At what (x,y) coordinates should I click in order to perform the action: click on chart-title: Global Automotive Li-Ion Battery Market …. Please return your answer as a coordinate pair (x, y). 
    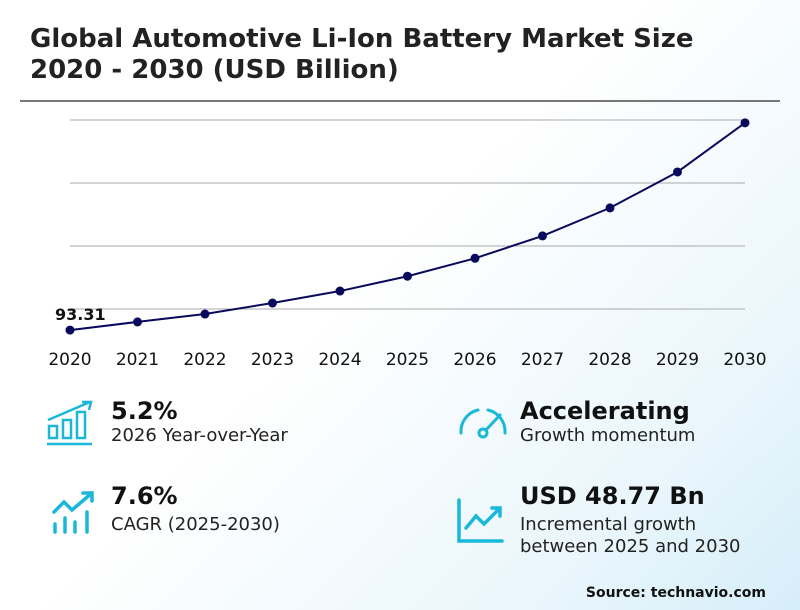
    Looking at the image, I should click on (361, 55).